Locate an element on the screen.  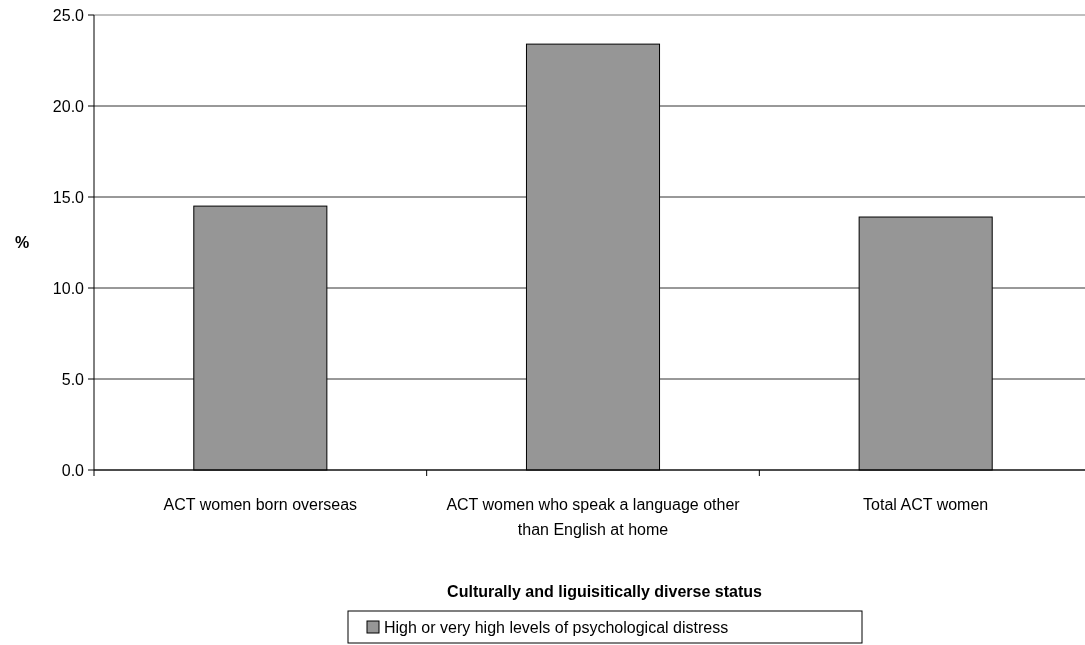
y-tick-label: 15.0 is located at coordinates (68, 197).